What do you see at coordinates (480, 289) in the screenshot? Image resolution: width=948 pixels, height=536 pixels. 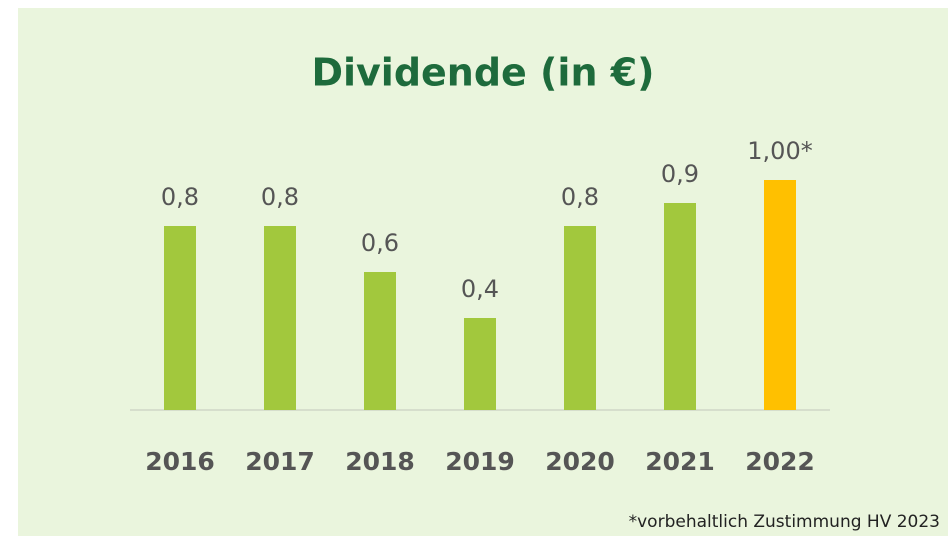 I see `value-label: 0,4` at bounding box center [480, 289].